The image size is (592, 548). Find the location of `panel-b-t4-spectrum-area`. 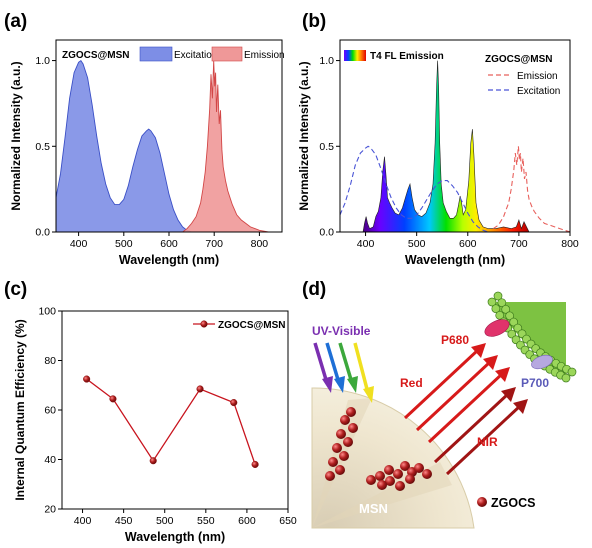

panel-b-t4-spectrum-area is located at coordinates (446, 146).